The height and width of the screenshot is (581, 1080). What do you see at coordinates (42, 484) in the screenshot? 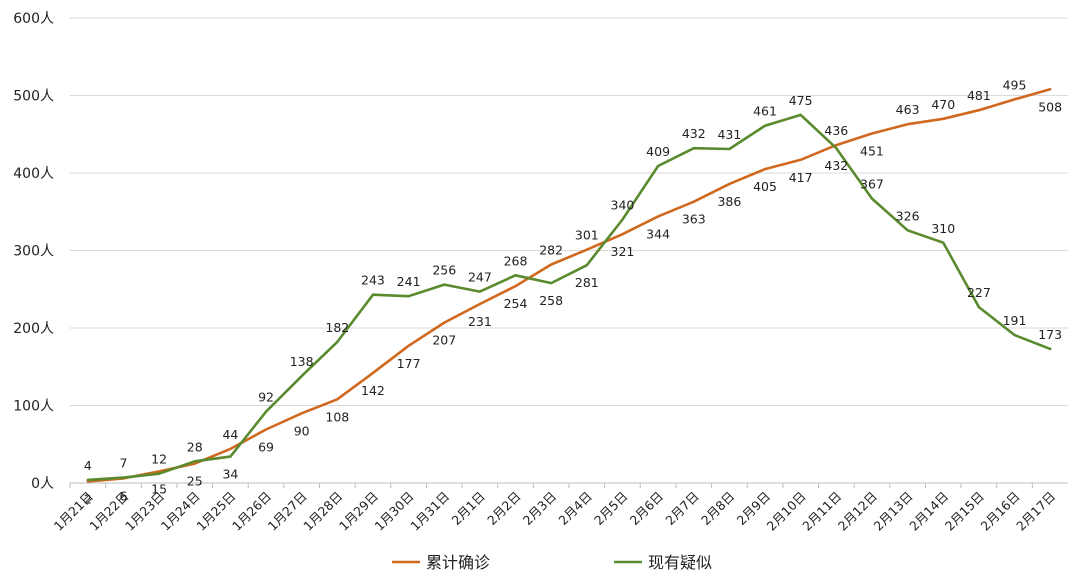
I see `y-tick-label: 0人` at bounding box center [42, 484].